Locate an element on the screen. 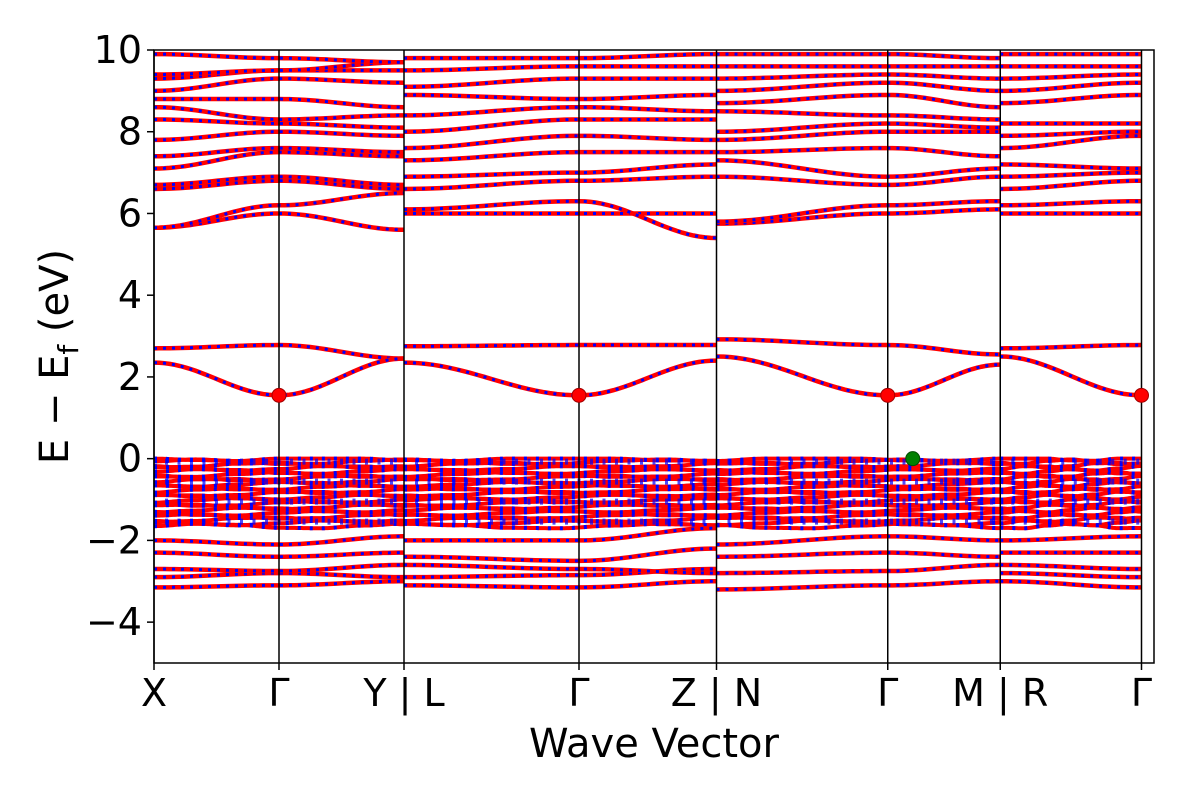  x-tick-label: X is located at coordinates (154, 693).